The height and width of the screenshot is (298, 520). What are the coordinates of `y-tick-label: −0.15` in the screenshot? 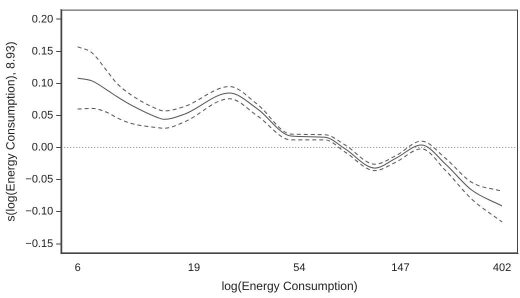 It's located at (39, 244).